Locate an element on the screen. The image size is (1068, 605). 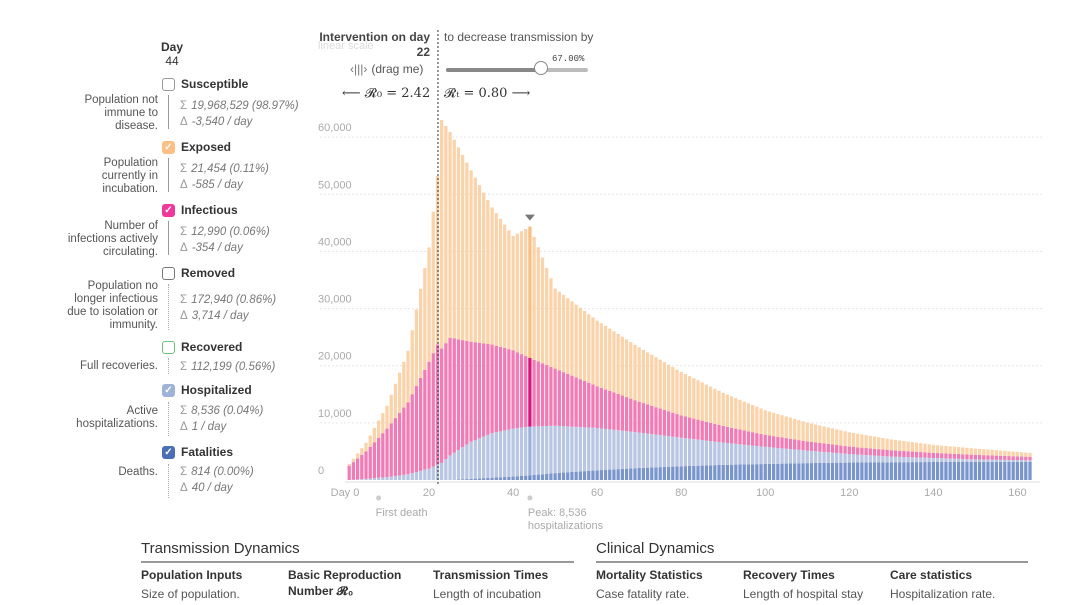
x-tick-label: 140 is located at coordinates (933, 493).